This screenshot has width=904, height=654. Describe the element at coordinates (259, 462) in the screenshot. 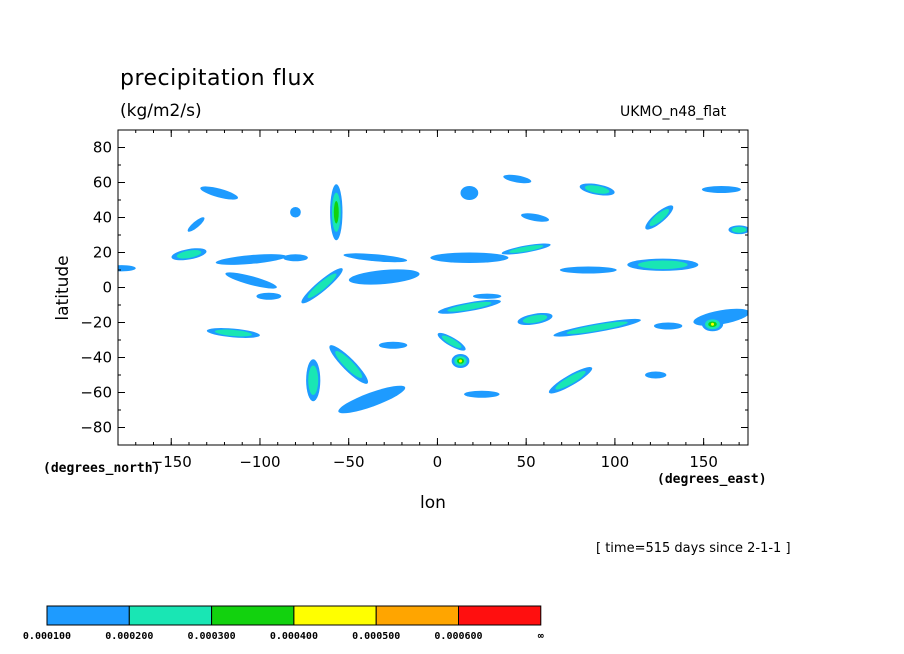

I see `x-tick-label: −100` at that location.